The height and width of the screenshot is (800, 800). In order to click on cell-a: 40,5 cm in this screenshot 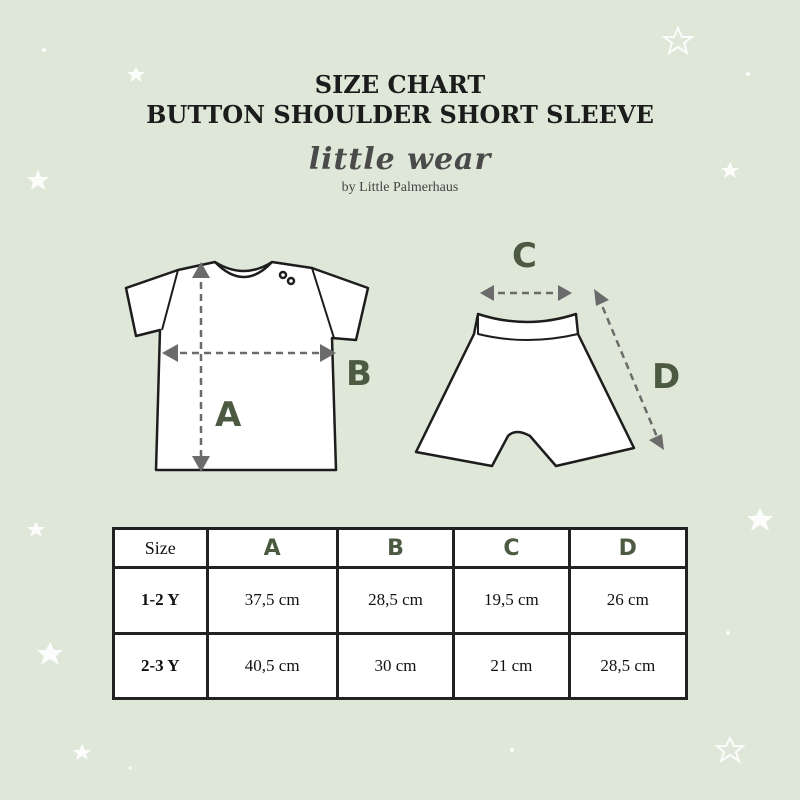, I will do `click(272, 665)`.